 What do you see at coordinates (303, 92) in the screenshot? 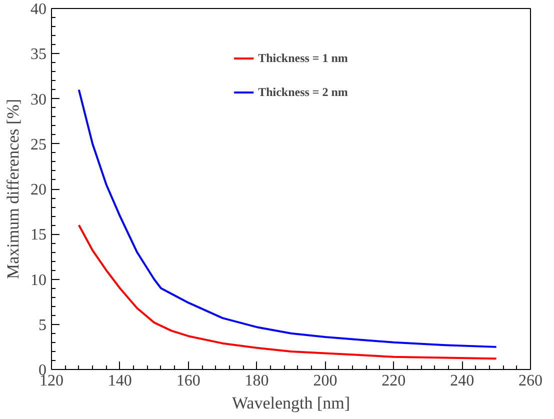
I see `legend-label: Thickness = 2 nm` at bounding box center [303, 92].